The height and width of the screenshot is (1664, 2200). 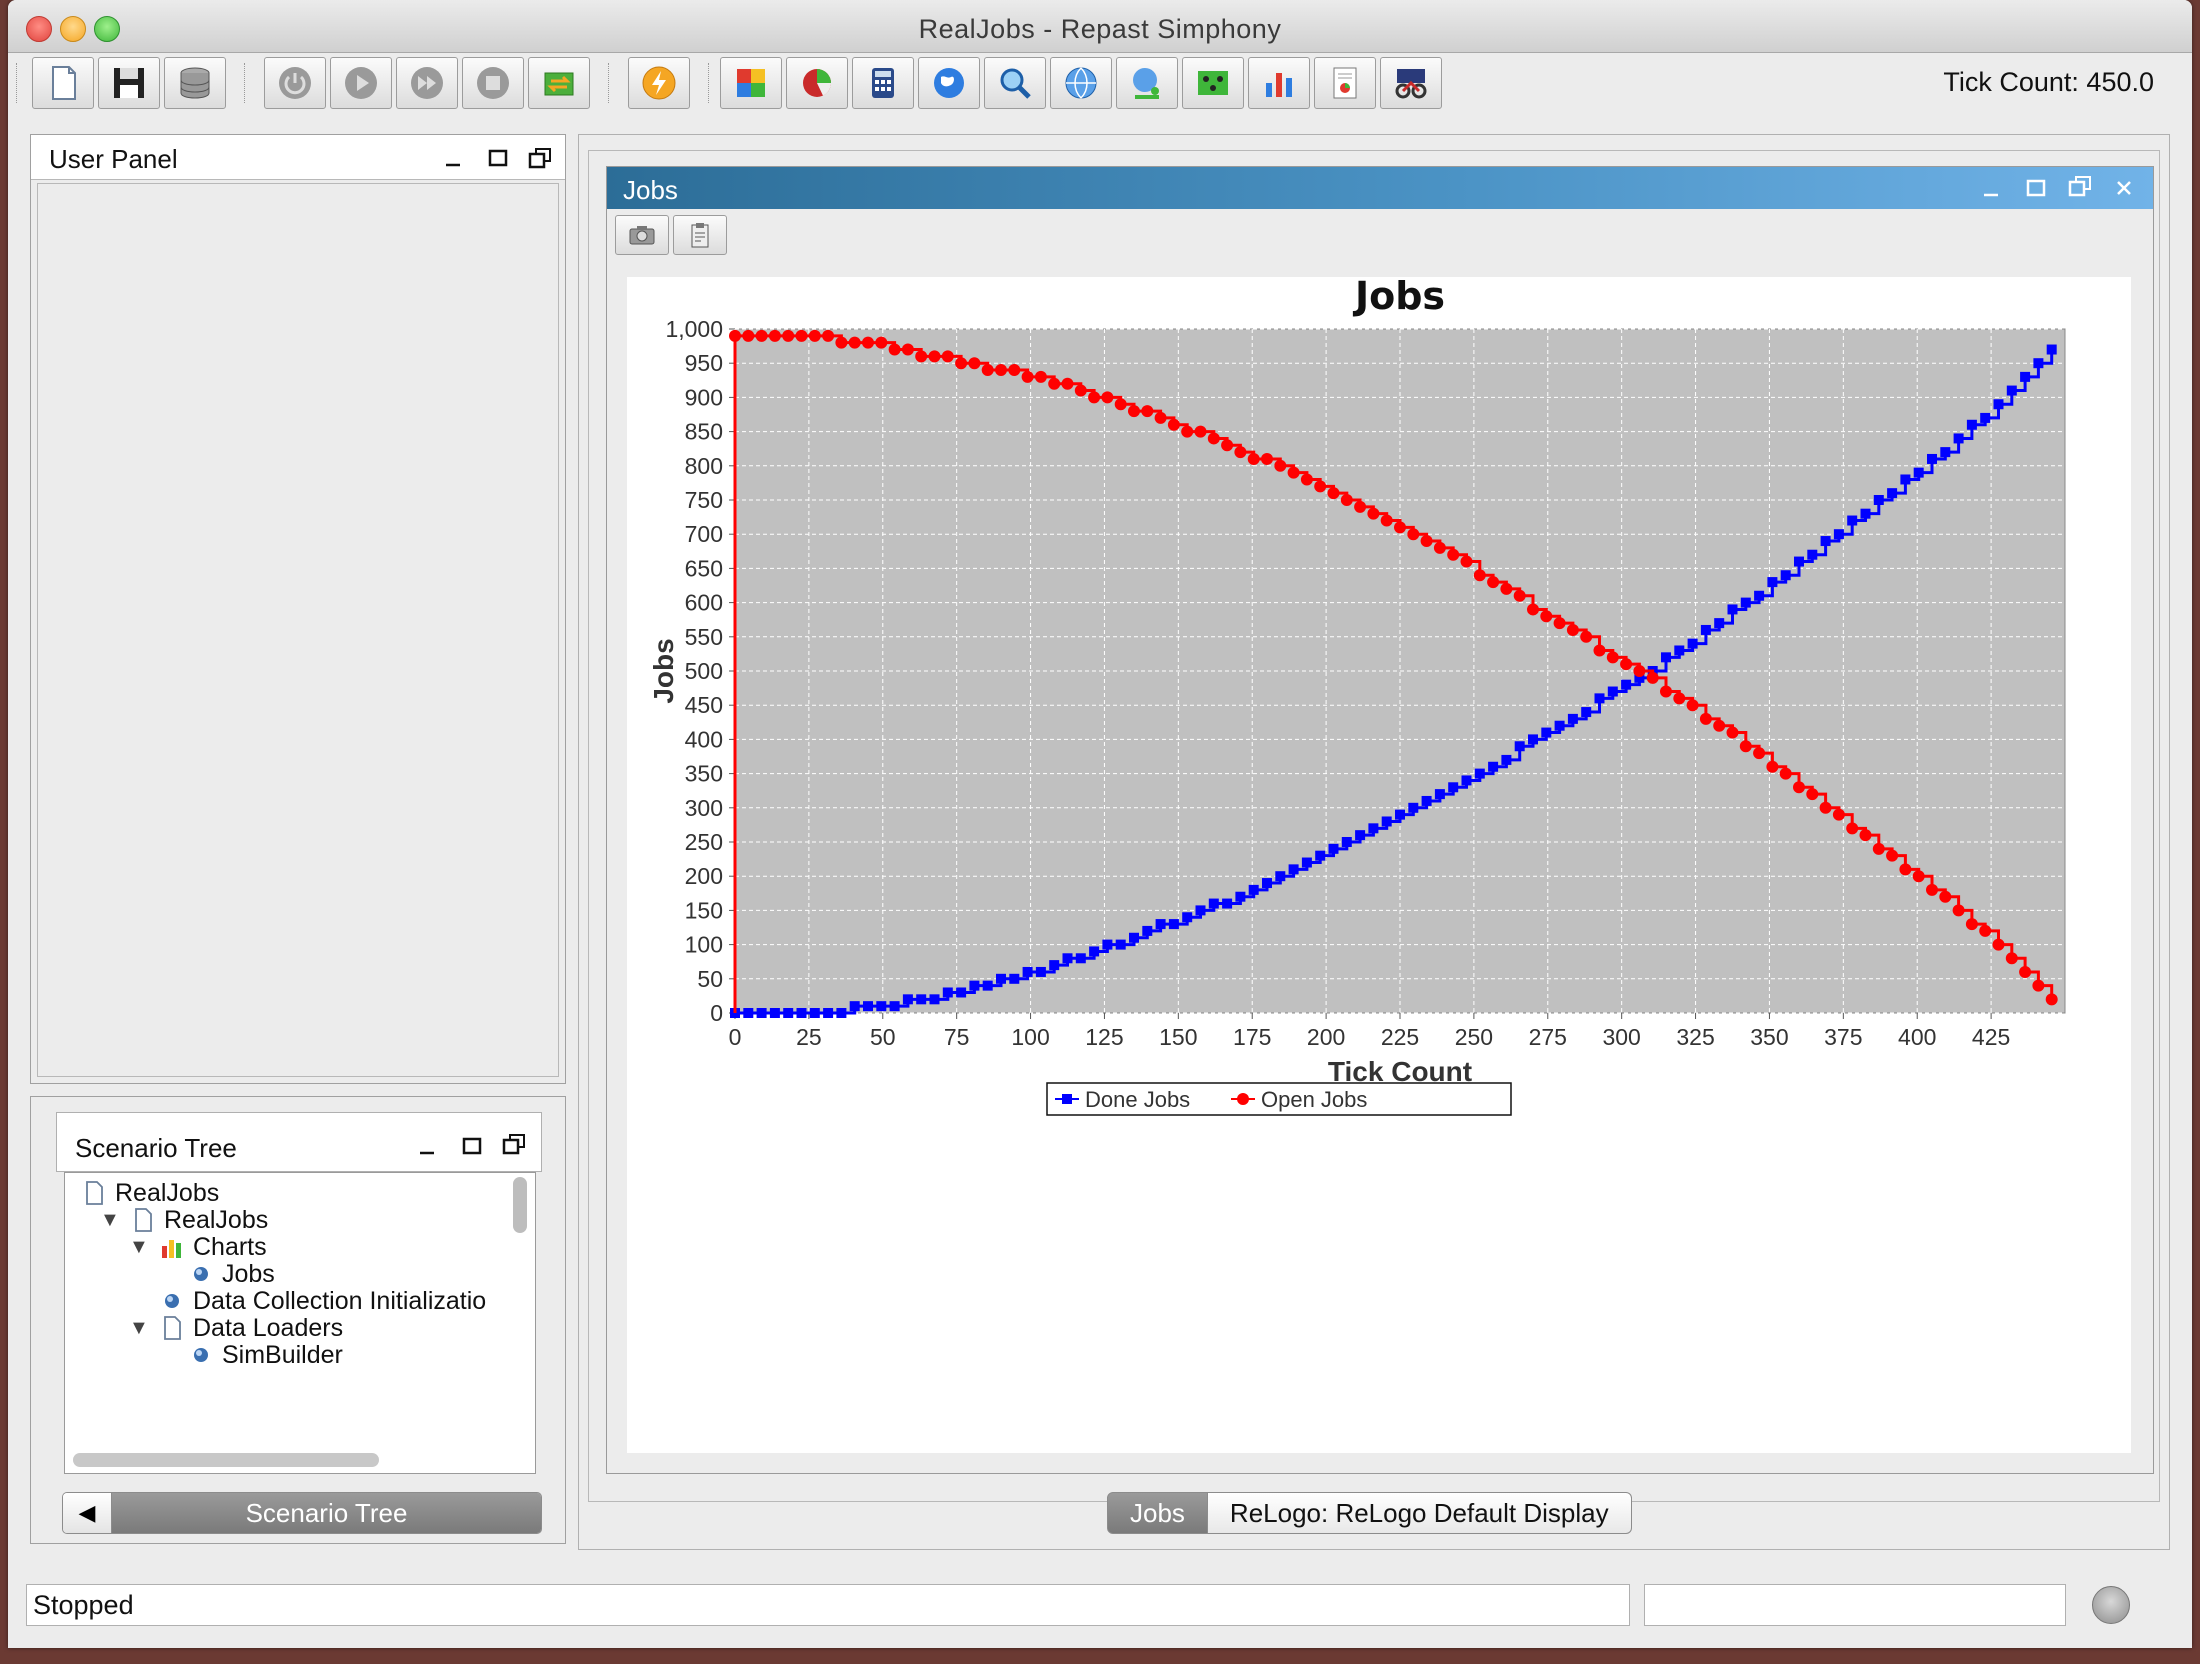 I want to click on calculator-icon, so click(x=883, y=83).